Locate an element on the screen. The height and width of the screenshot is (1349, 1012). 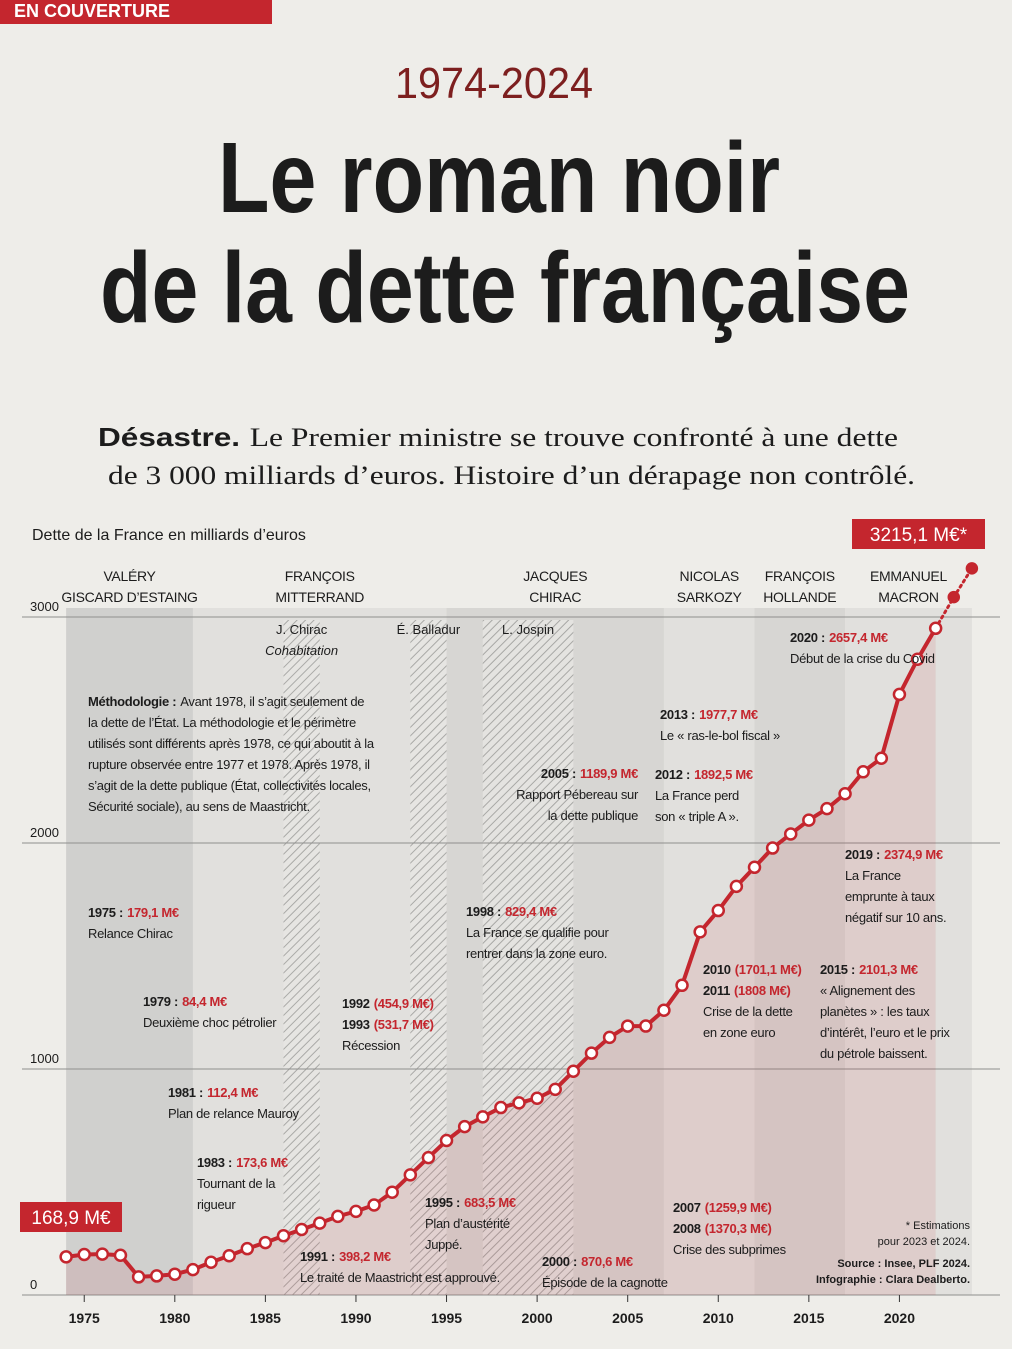
x-tick-label: 1980 is located at coordinates (174, 1318).